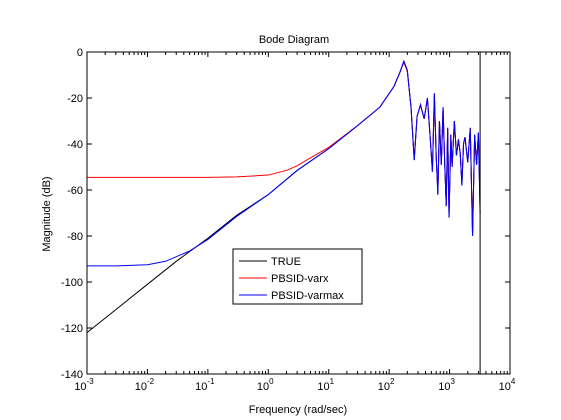 This screenshot has width=561, height=420. I want to click on legend-label: PBSID-varx, so click(300, 279).